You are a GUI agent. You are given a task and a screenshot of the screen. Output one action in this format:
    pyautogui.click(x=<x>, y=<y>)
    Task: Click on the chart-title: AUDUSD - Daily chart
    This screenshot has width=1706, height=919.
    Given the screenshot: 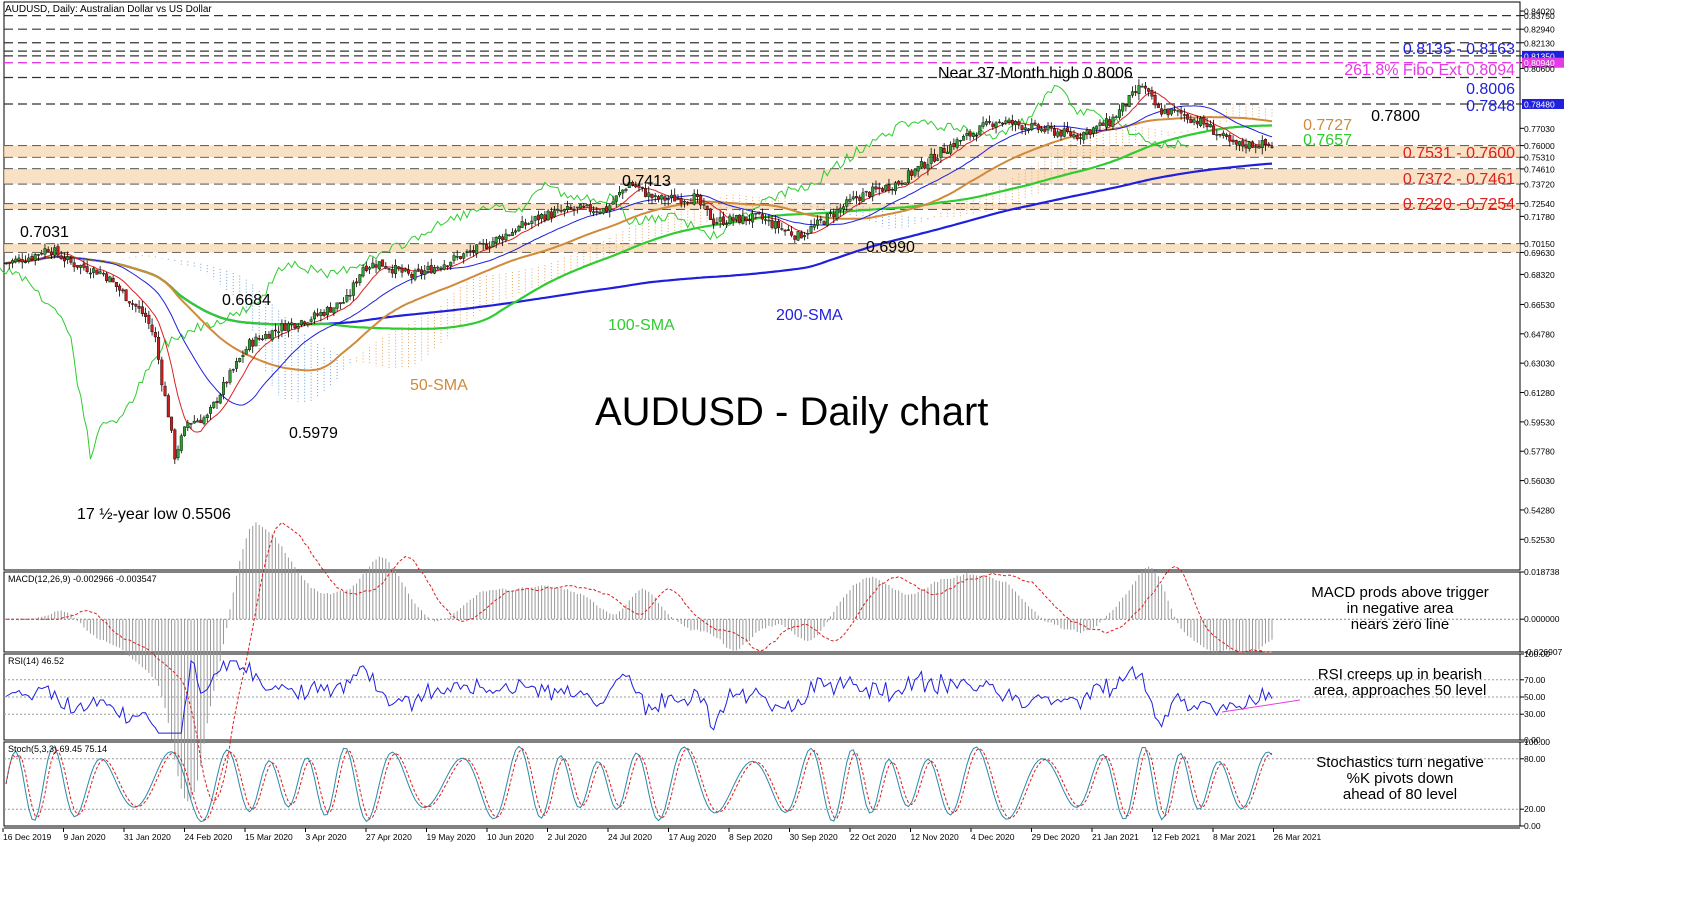 What is the action you would take?
    pyautogui.click(x=791, y=412)
    